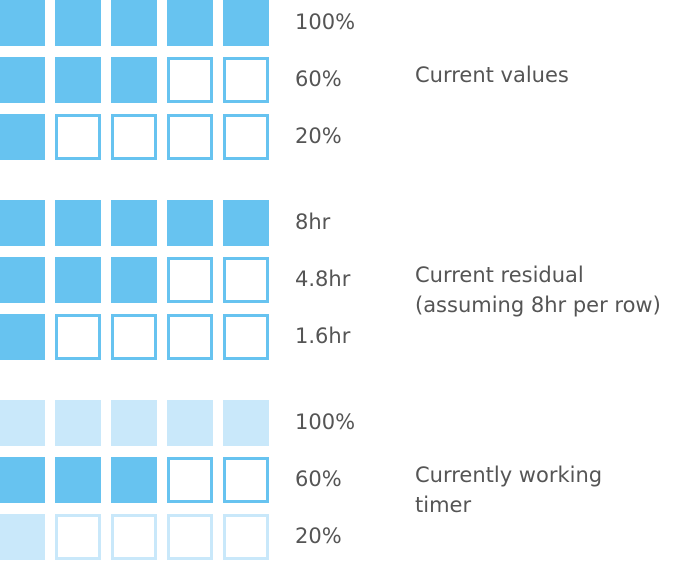  I want to click on progress-row: 8hr, so click(337, 223).